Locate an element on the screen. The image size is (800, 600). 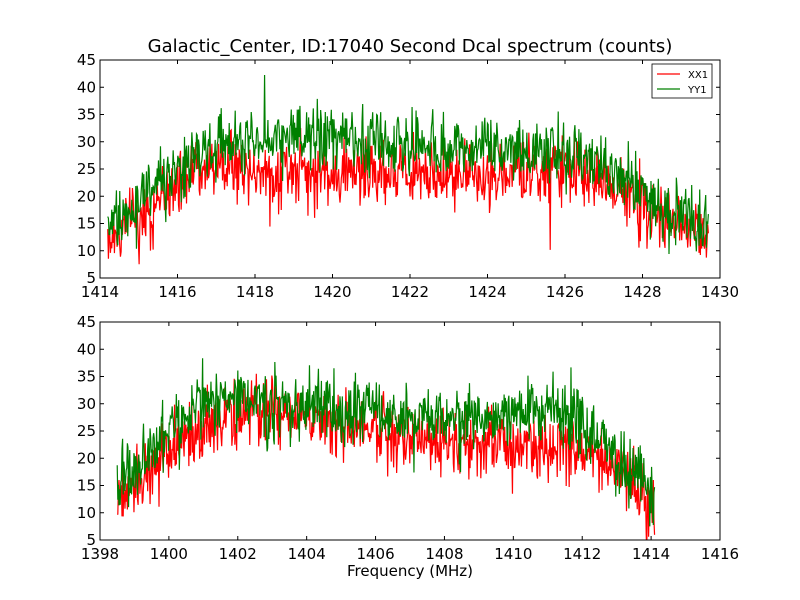
x-tick-label: 1406 is located at coordinates (375, 554).